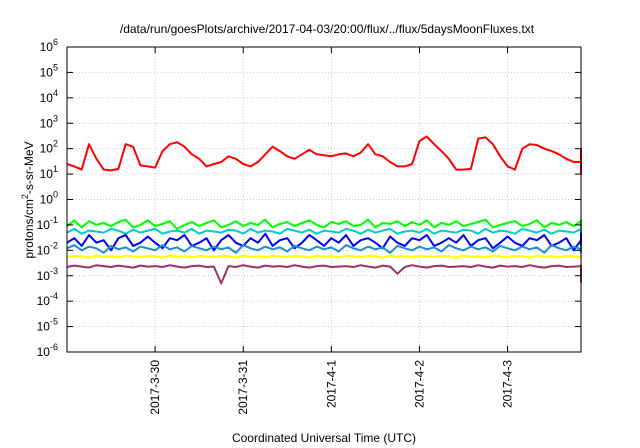 Image resolution: width=640 pixels, height=448 pixels. Describe the element at coordinates (54, 322) in the screenshot. I see `y-tick-exp: -5` at that location.